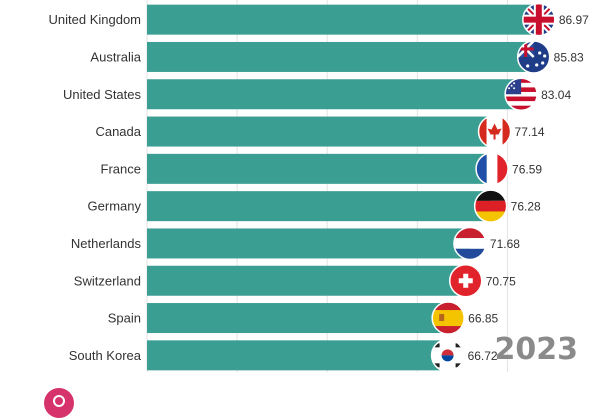 The image size is (600, 418). What do you see at coordinates (118, 131) in the screenshot?
I see `category-label: Canada` at bounding box center [118, 131].